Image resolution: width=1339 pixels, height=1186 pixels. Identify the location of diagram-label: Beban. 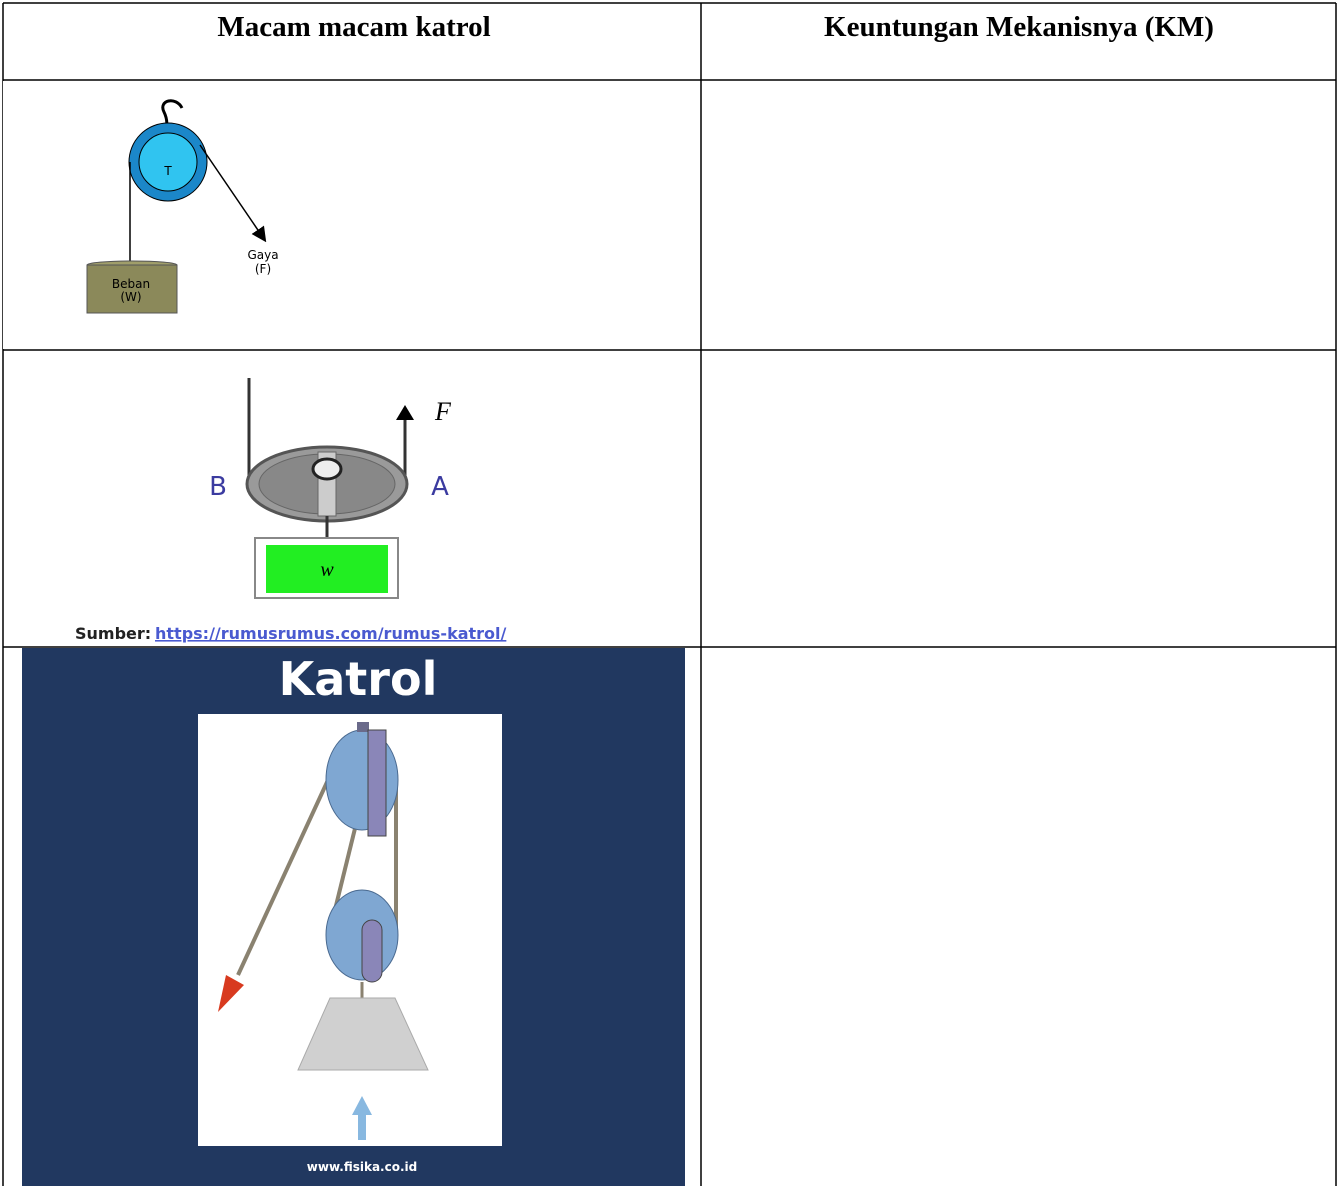
(131, 284).